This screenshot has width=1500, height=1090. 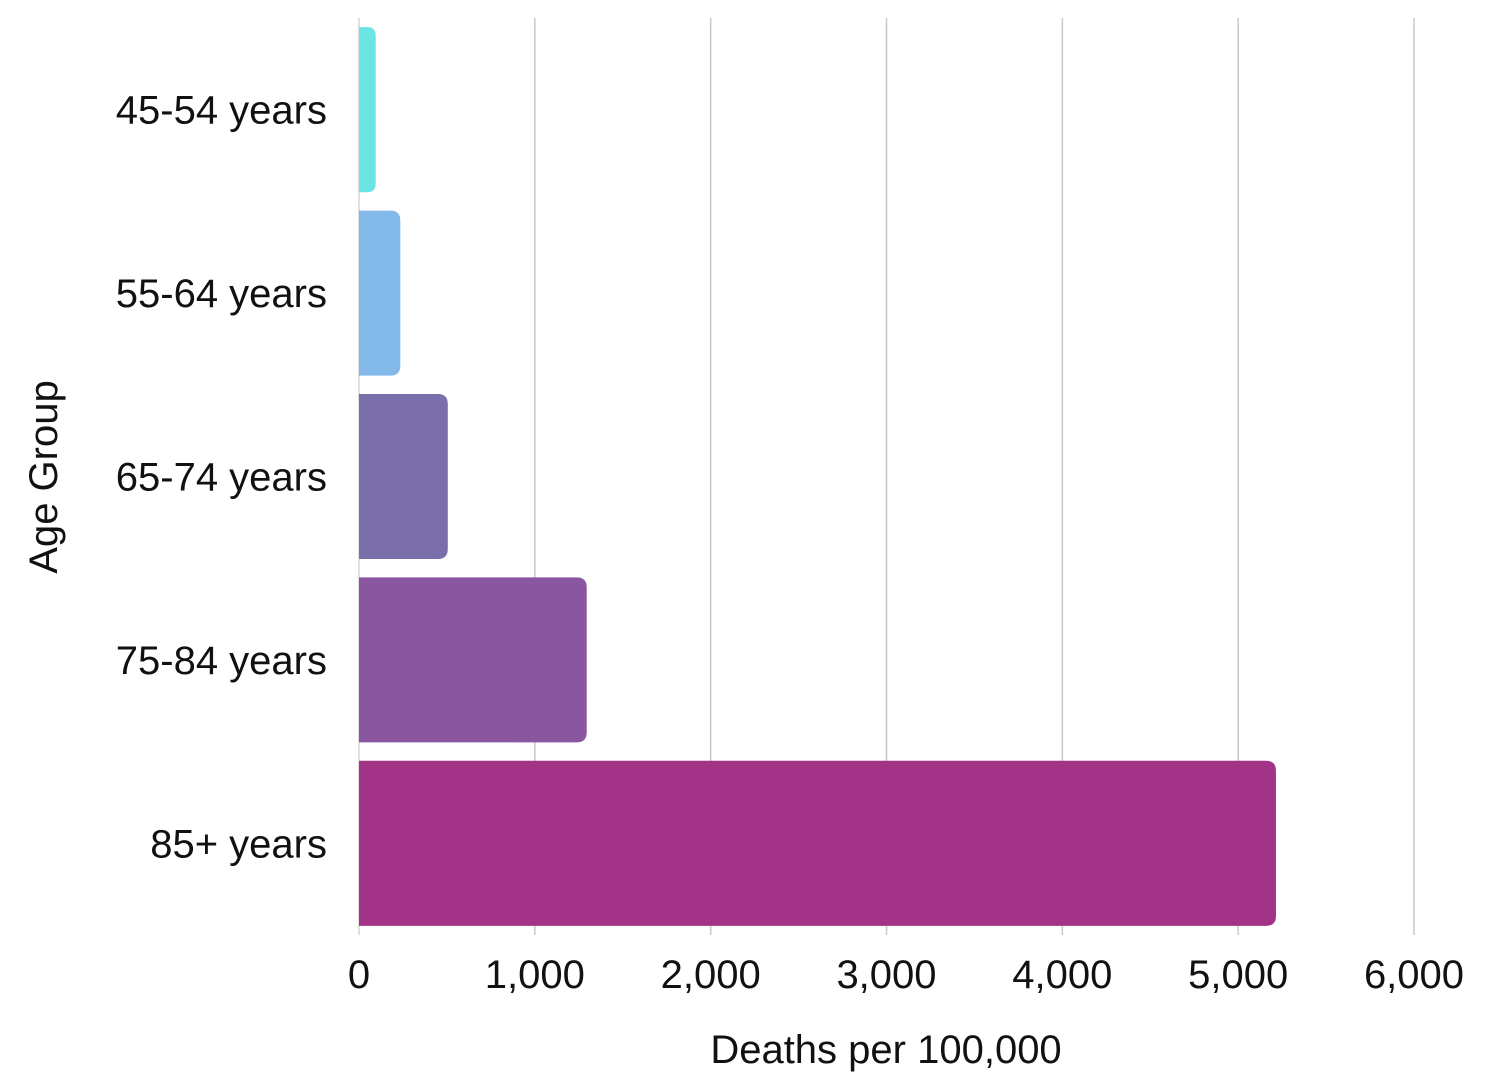 What do you see at coordinates (711, 975) in the screenshot?
I see `x-tick-label: 2,000` at bounding box center [711, 975].